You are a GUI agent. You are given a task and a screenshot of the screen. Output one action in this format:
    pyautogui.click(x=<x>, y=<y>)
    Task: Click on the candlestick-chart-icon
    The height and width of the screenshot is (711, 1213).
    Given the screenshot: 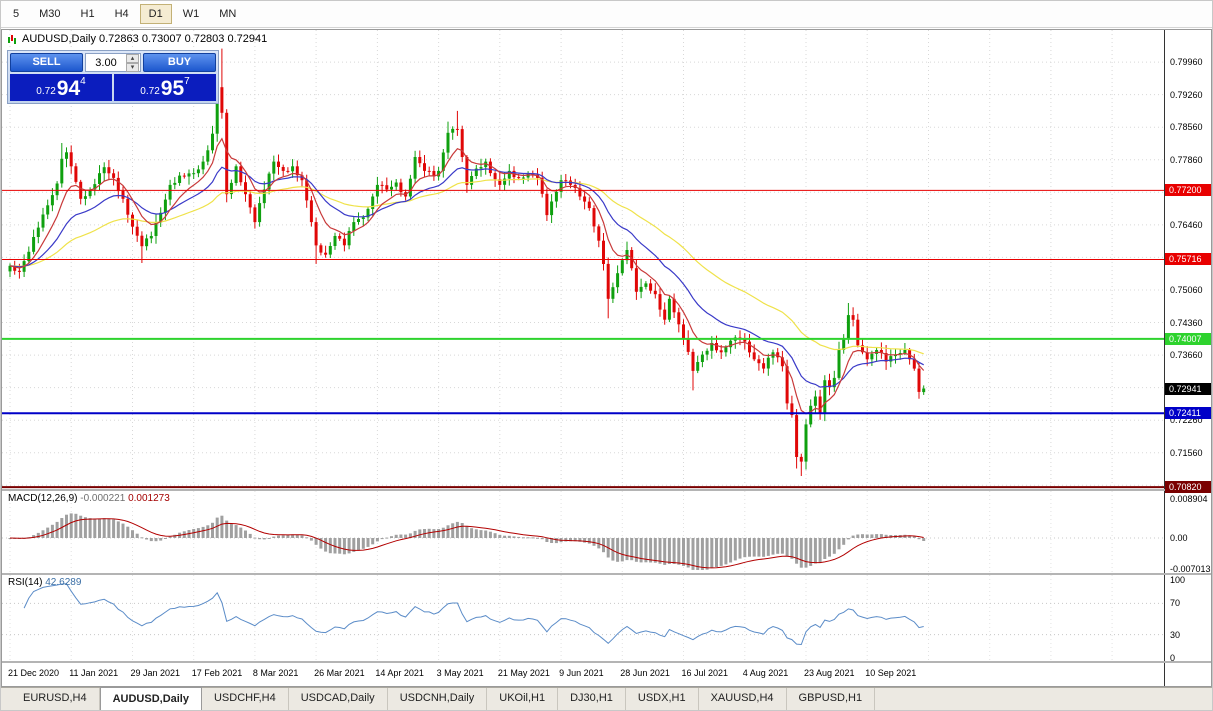 What is the action you would take?
    pyautogui.click(x=12, y=39)
    